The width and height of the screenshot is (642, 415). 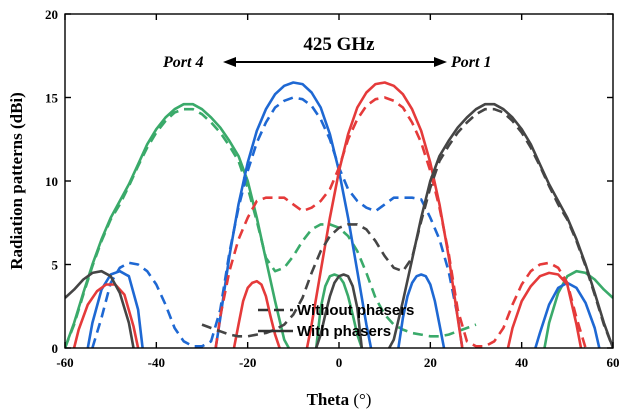 I want to click on x-axis-title-main: Theta, so click(x=328, y=399).